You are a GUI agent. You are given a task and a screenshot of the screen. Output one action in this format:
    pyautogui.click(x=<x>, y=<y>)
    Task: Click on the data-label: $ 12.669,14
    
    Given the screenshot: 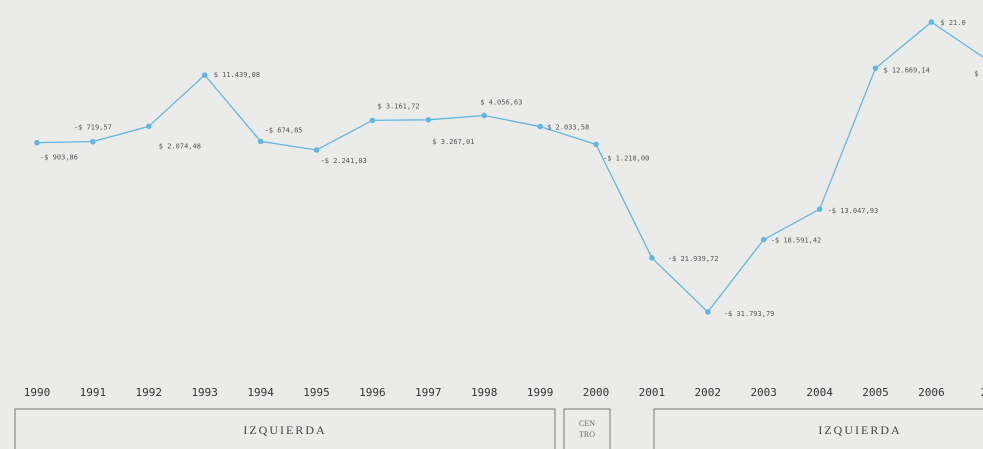 What is the action you would take?
    pyautogui.click(x=907, y=70)
    